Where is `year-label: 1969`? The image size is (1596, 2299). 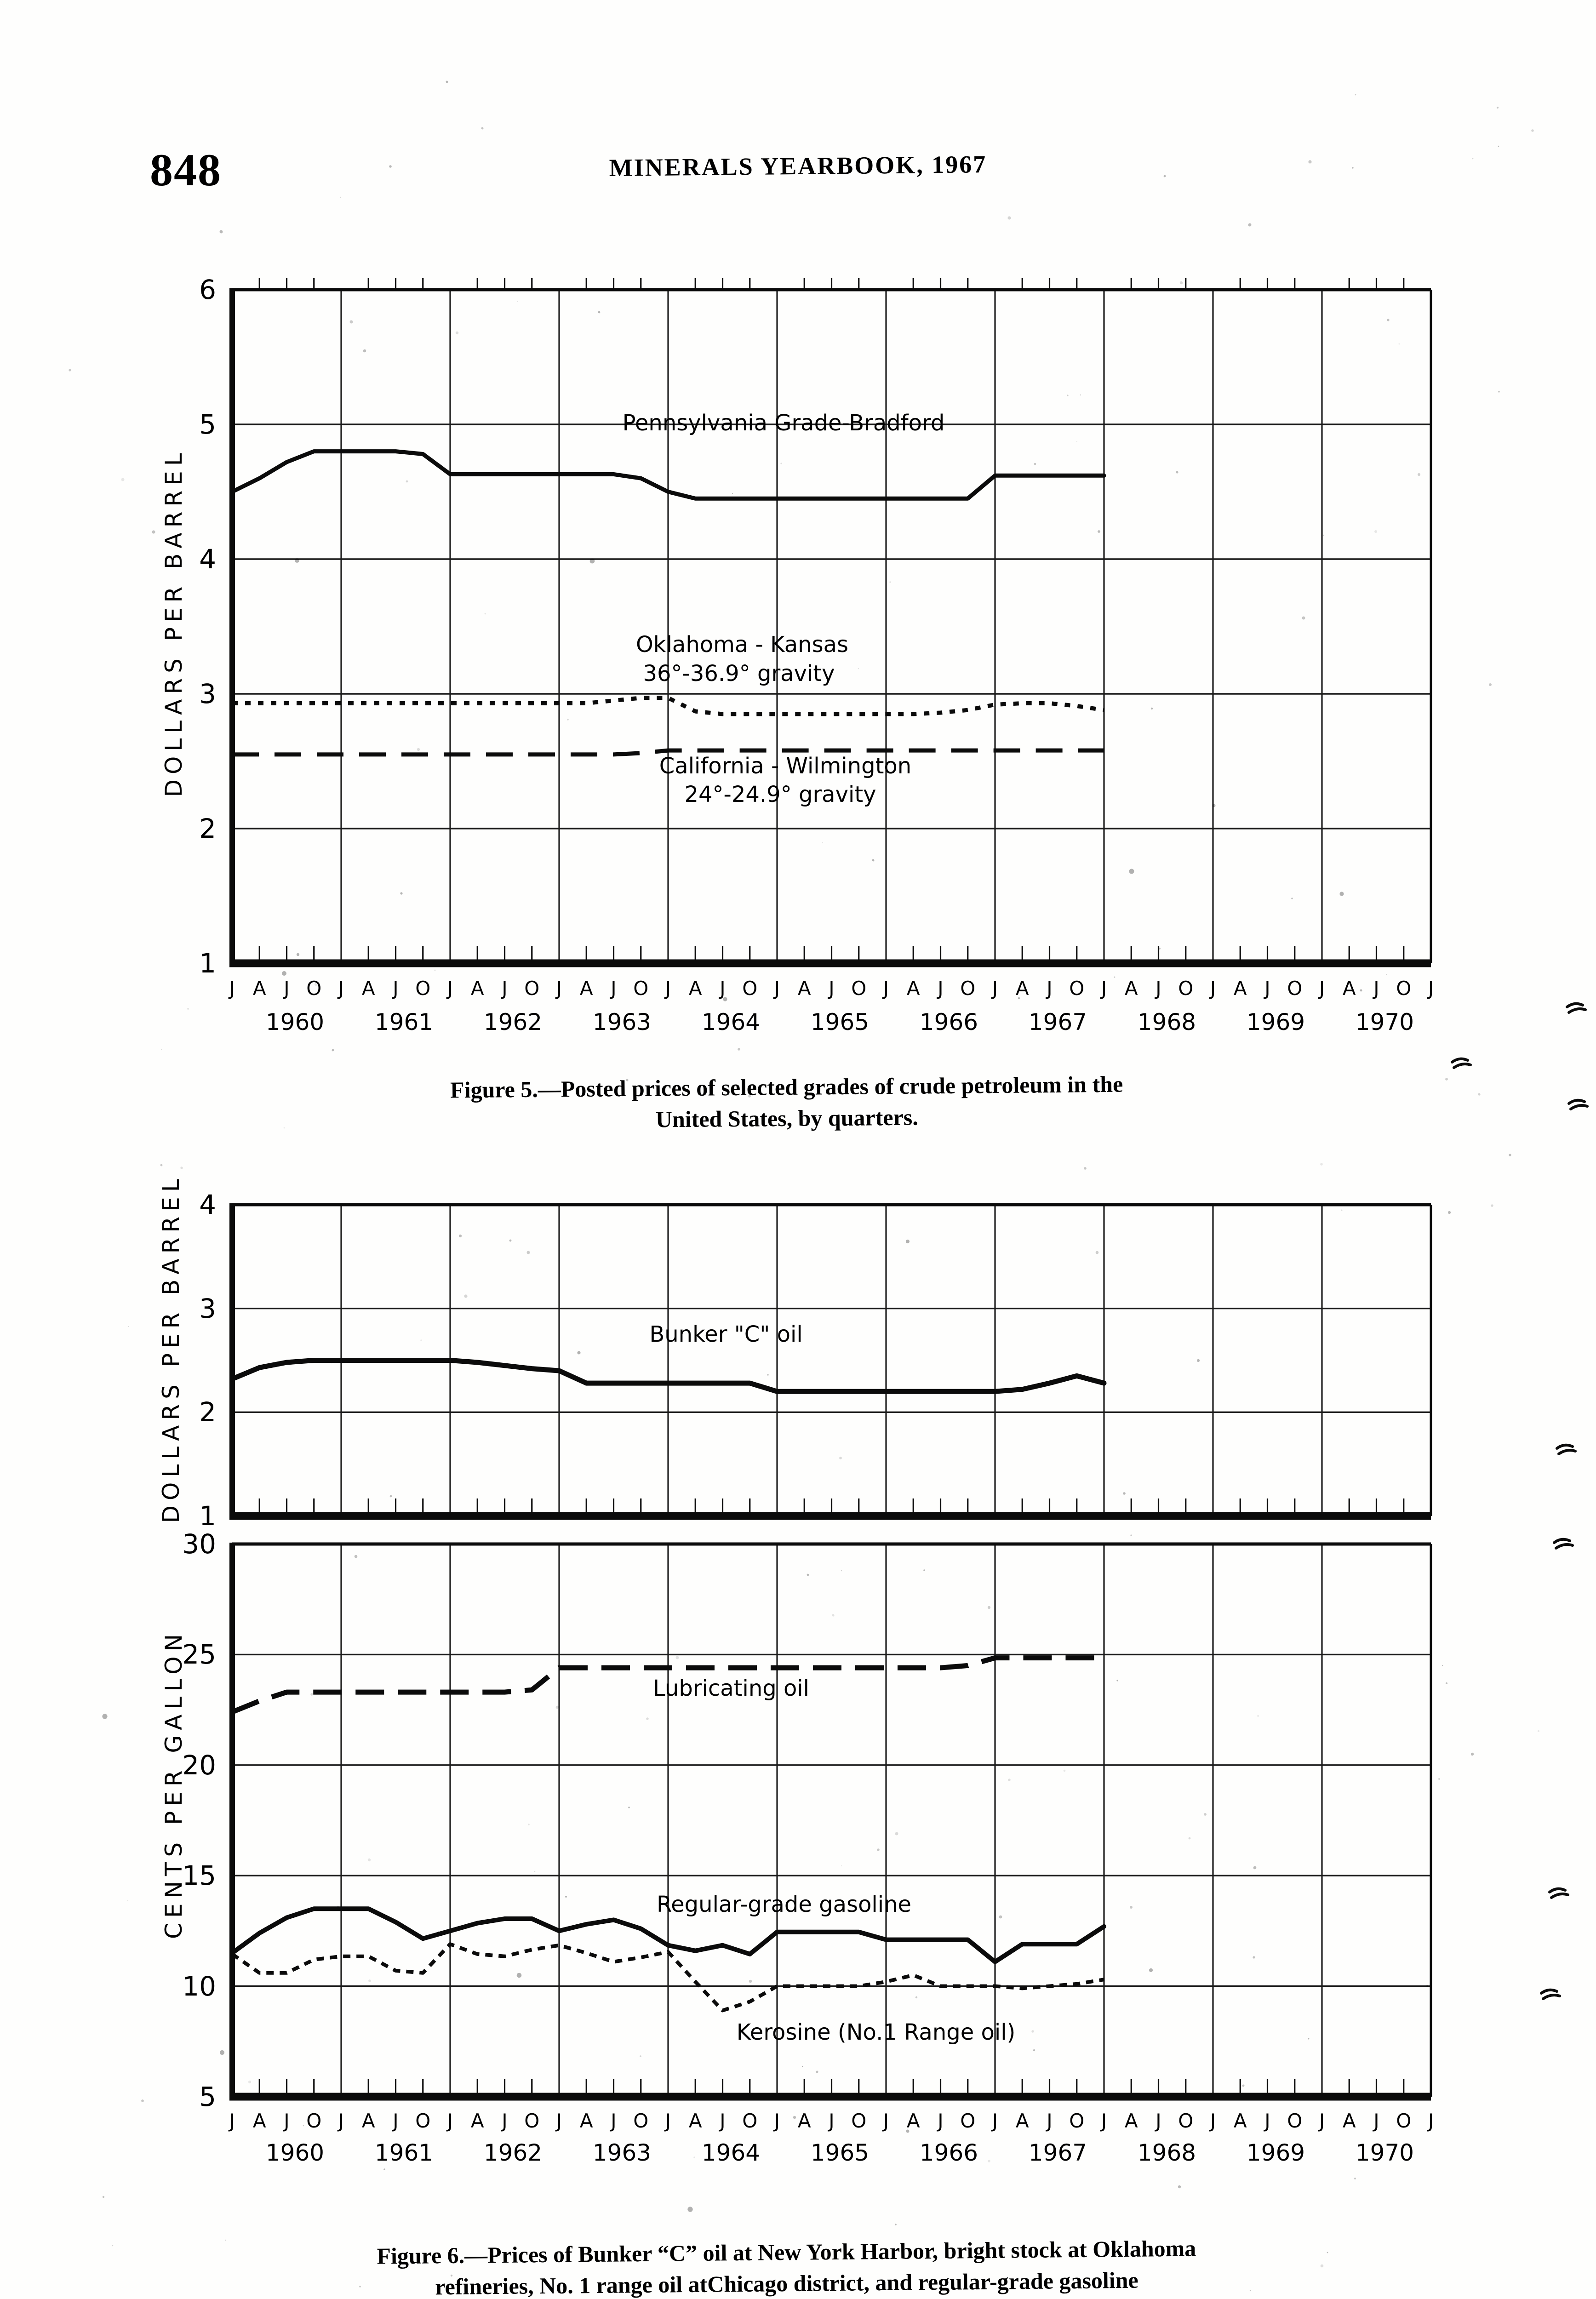
year-label: 1969 is located at coordinates (1275, 1022).